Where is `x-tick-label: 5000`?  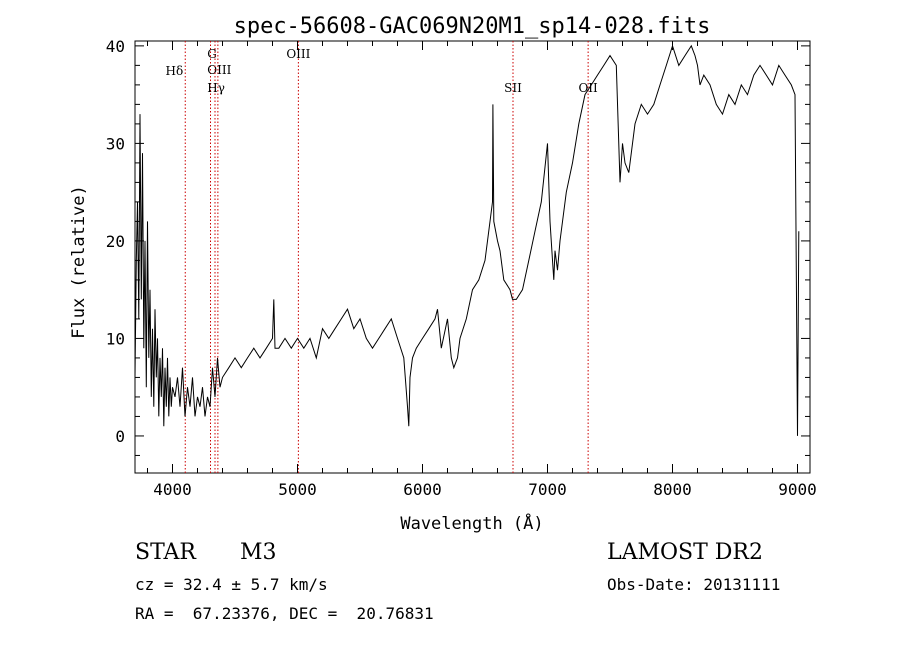
x-tick-label: 5000 is located at coordinates (297, 489).